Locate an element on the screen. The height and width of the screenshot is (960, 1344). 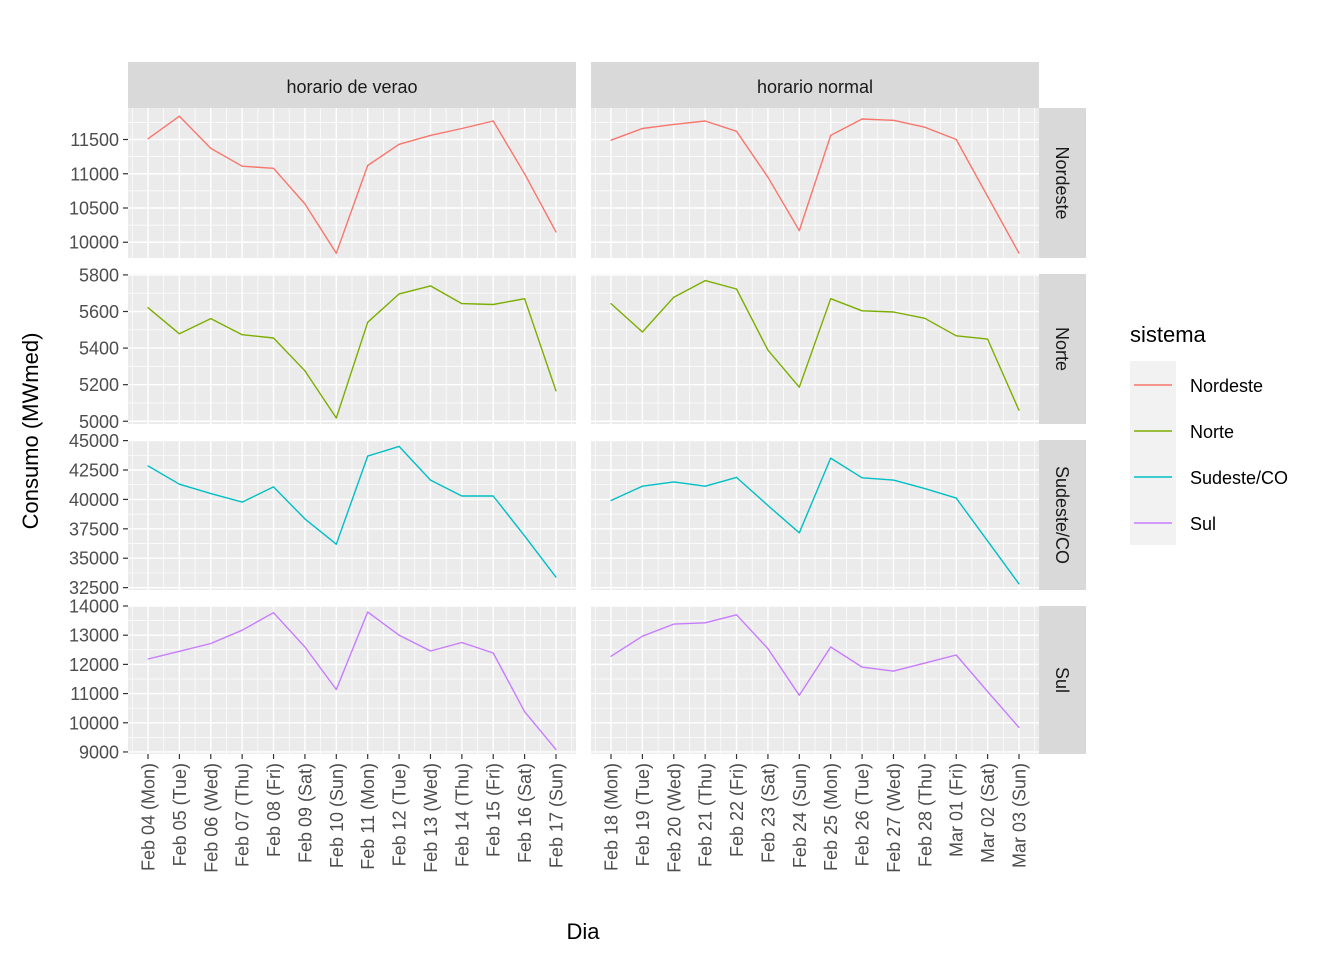
x-tick-label: Feb 11 (Mon) is located at coordinates (368, 816).